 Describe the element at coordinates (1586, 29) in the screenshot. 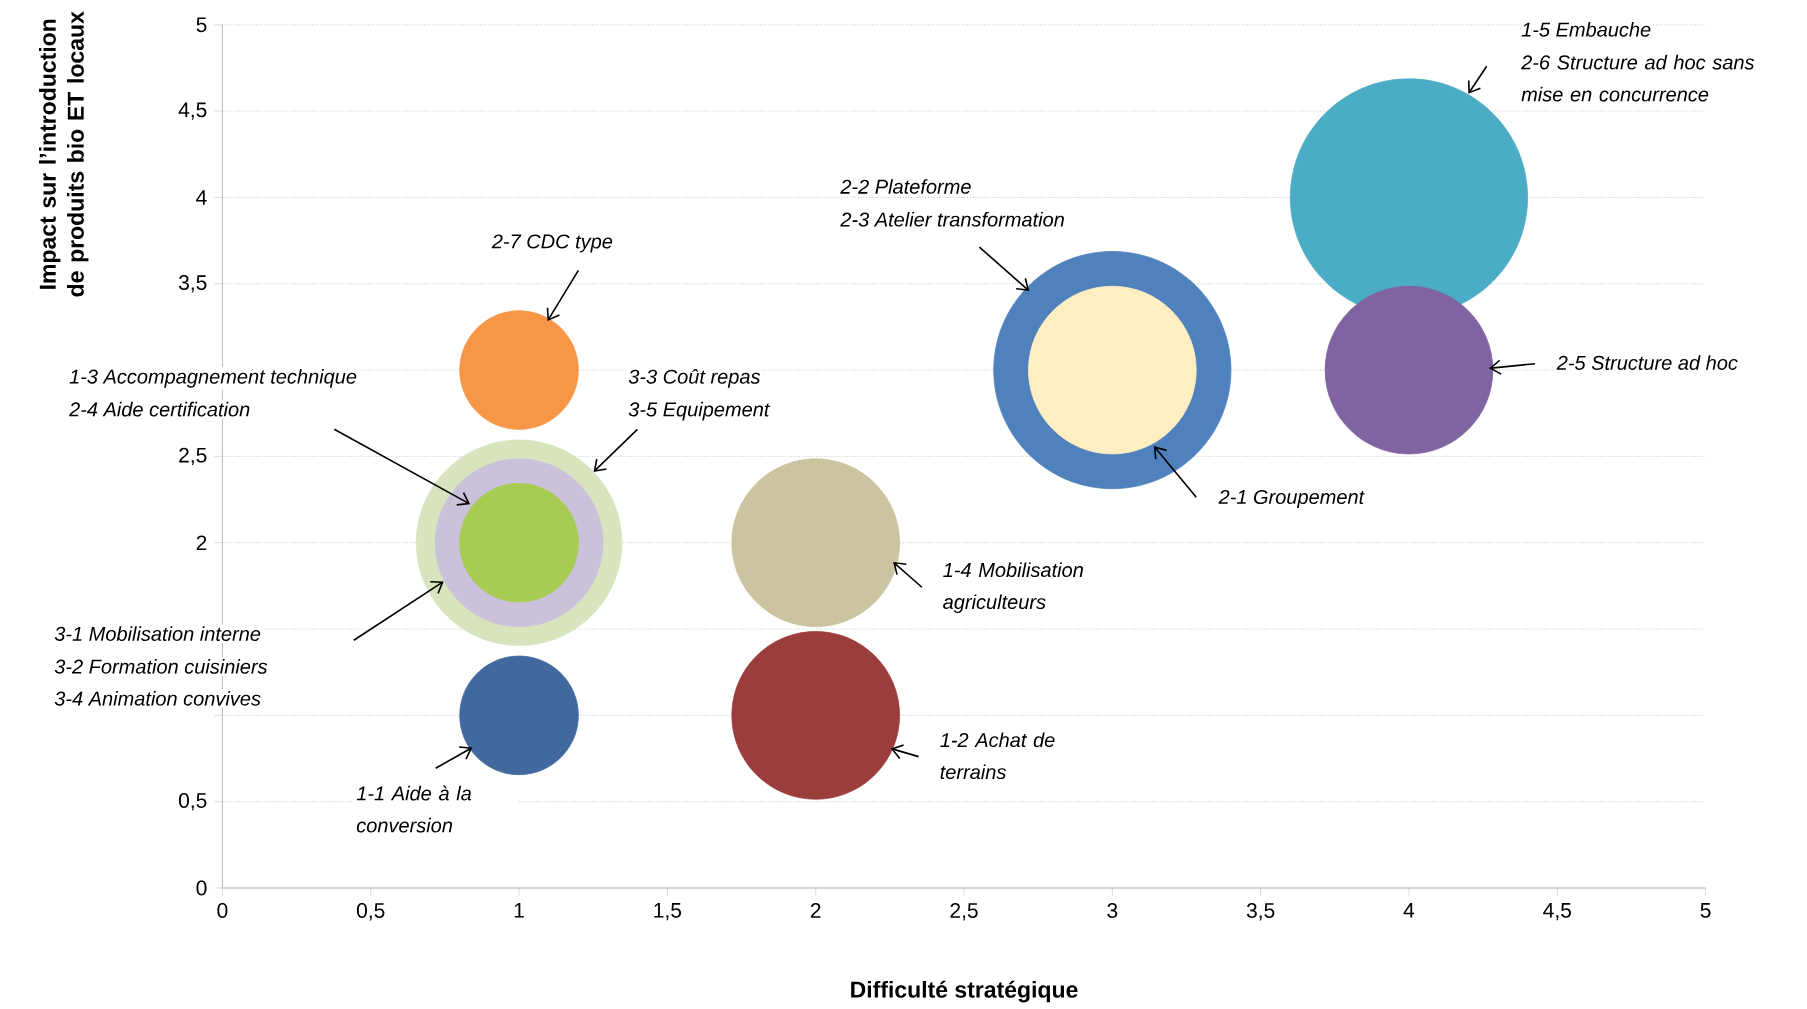

I see `annotation: 1-5 Embauche` at that location.